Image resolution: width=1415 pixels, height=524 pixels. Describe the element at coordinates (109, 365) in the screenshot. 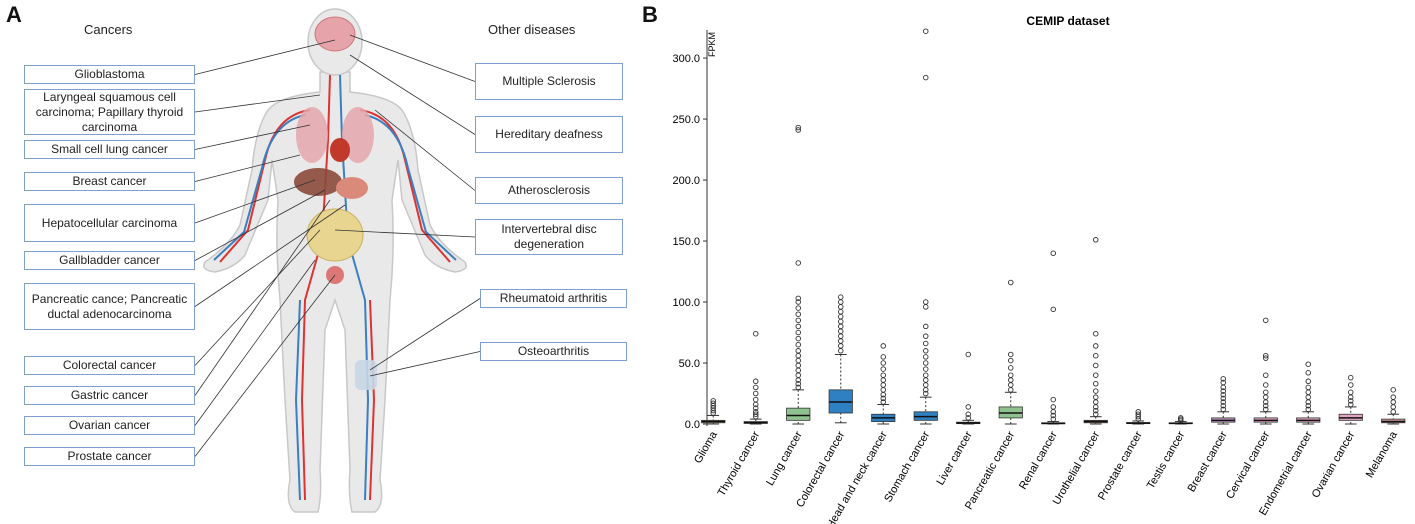

I see `cancer-label: Colorectal cancer` at that location.